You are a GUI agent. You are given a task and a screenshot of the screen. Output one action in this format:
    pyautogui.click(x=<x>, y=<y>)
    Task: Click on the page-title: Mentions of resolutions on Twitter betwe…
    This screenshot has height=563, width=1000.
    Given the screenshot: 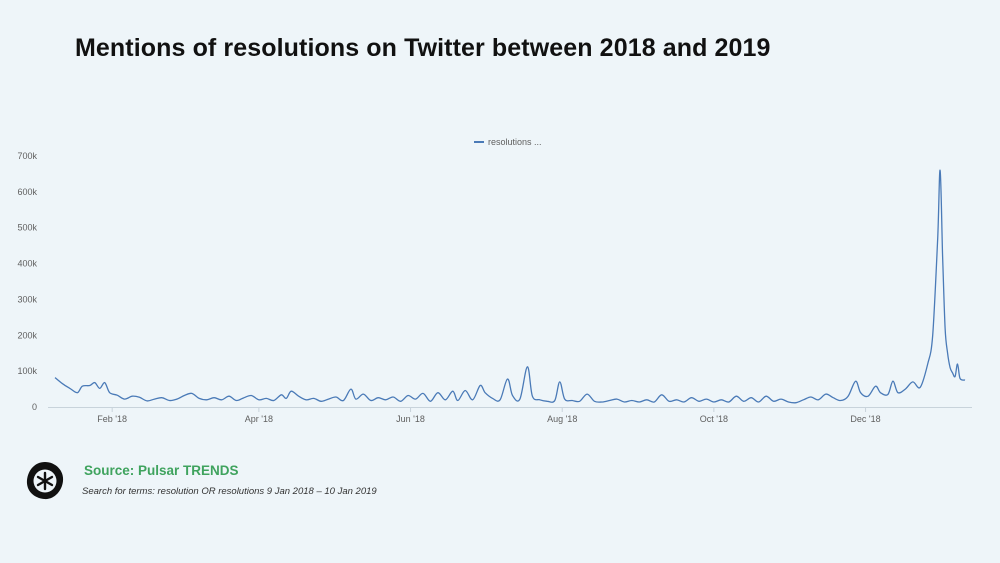 What is the action you would take?
    pyautogui.click(x=423, y=48)
    